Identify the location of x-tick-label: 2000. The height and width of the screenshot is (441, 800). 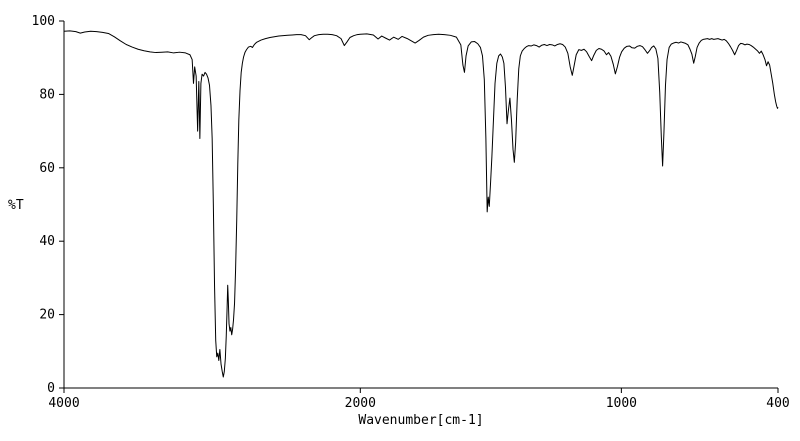
(360, 403).